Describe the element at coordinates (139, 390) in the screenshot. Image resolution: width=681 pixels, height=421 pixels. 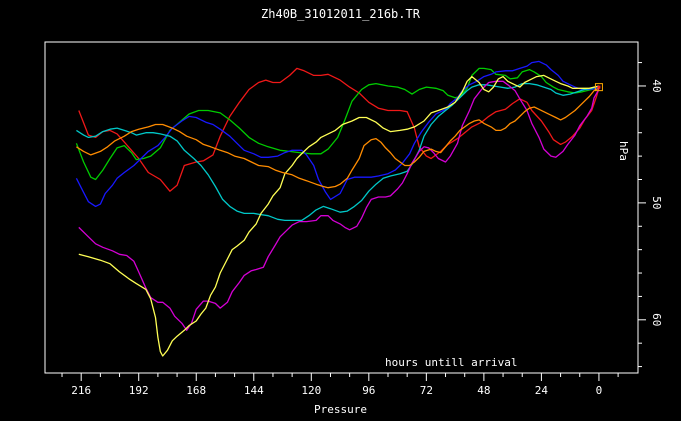
I see `x-axis-tick-label: 192` at that location.